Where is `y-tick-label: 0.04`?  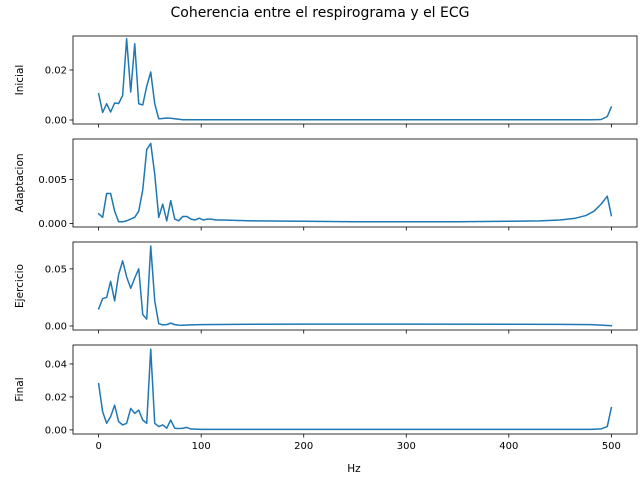 y-tick-label: 0.04 is located at coordinates (56, 365).